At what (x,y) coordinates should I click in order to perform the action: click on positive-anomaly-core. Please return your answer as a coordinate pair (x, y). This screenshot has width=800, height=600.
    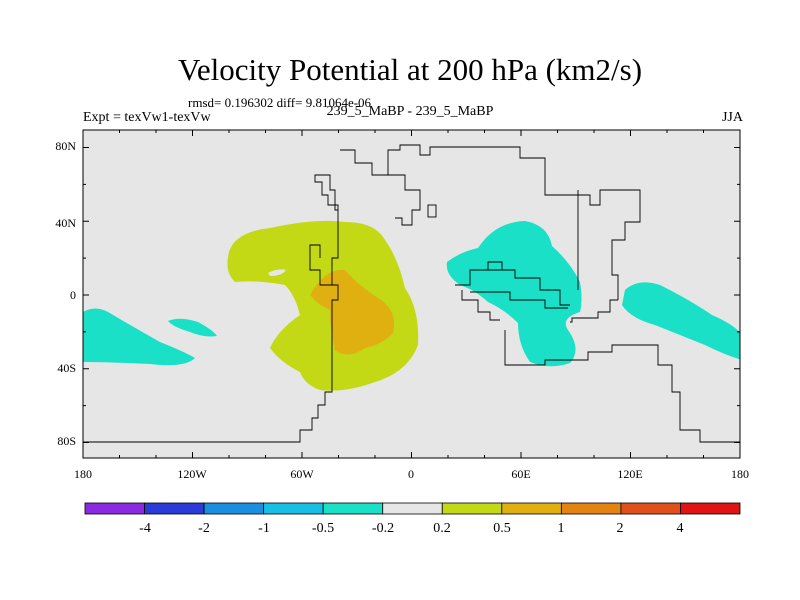
    Looking at the image, I should click on (352, 312).